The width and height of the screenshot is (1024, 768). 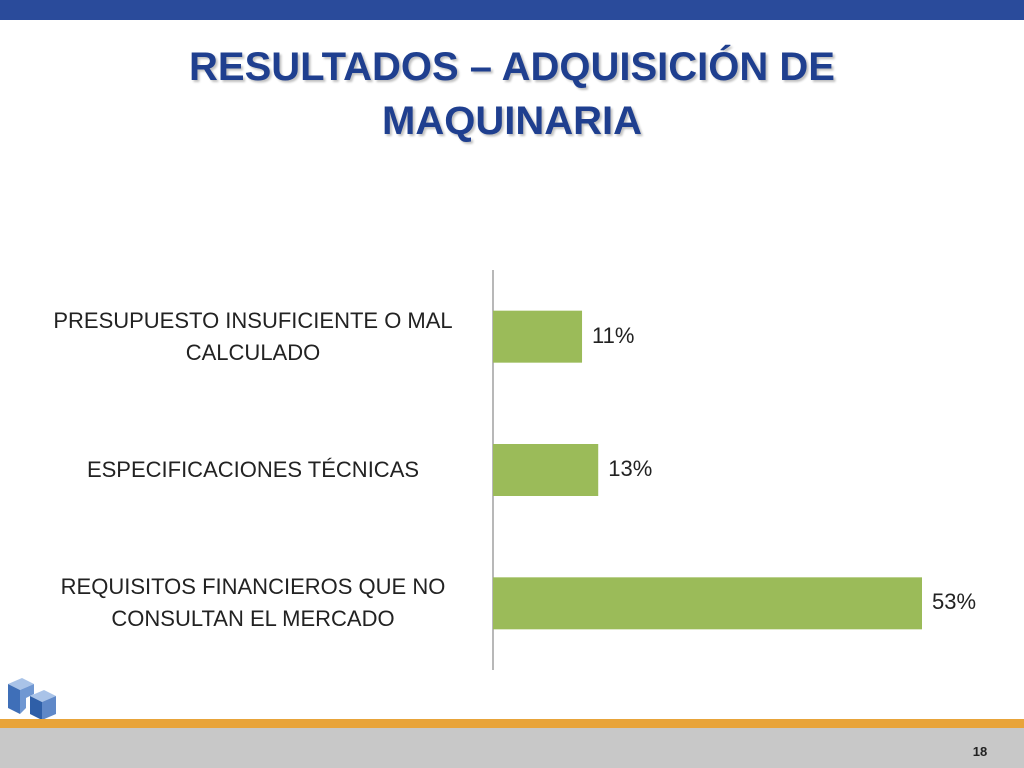 I want to click on category-label-line: PRESUPUESTO INSUFICIENTE O MAL, so click(x=253, y=320).